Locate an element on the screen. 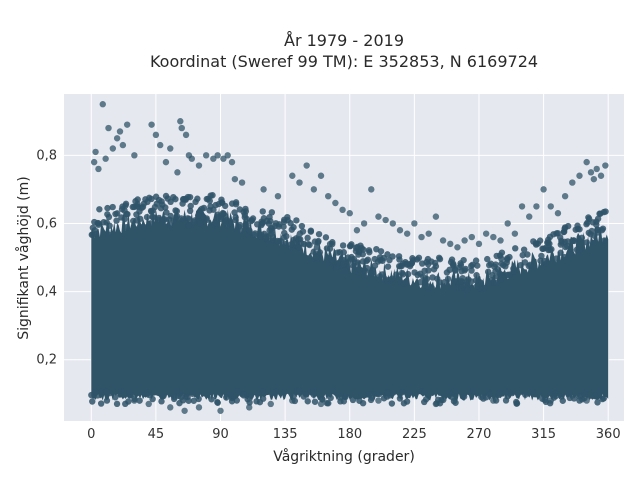  y-tick-label: 0,4 is located at coordinates (46, 292).